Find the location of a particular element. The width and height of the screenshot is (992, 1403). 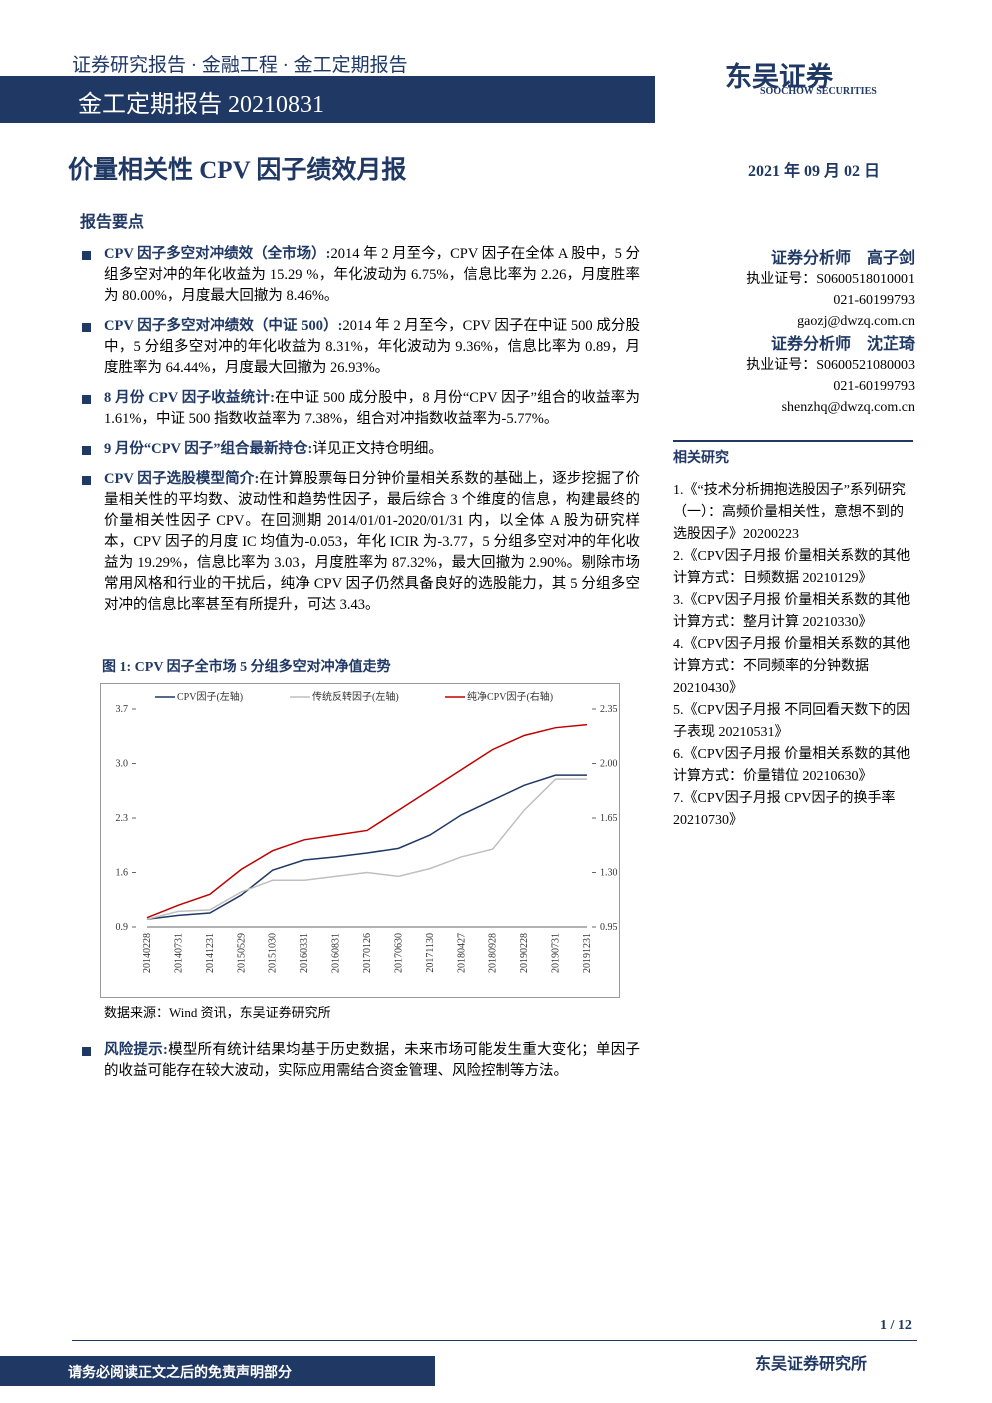

y-tick-label: 2.3 is located at coordinates (122, 818).